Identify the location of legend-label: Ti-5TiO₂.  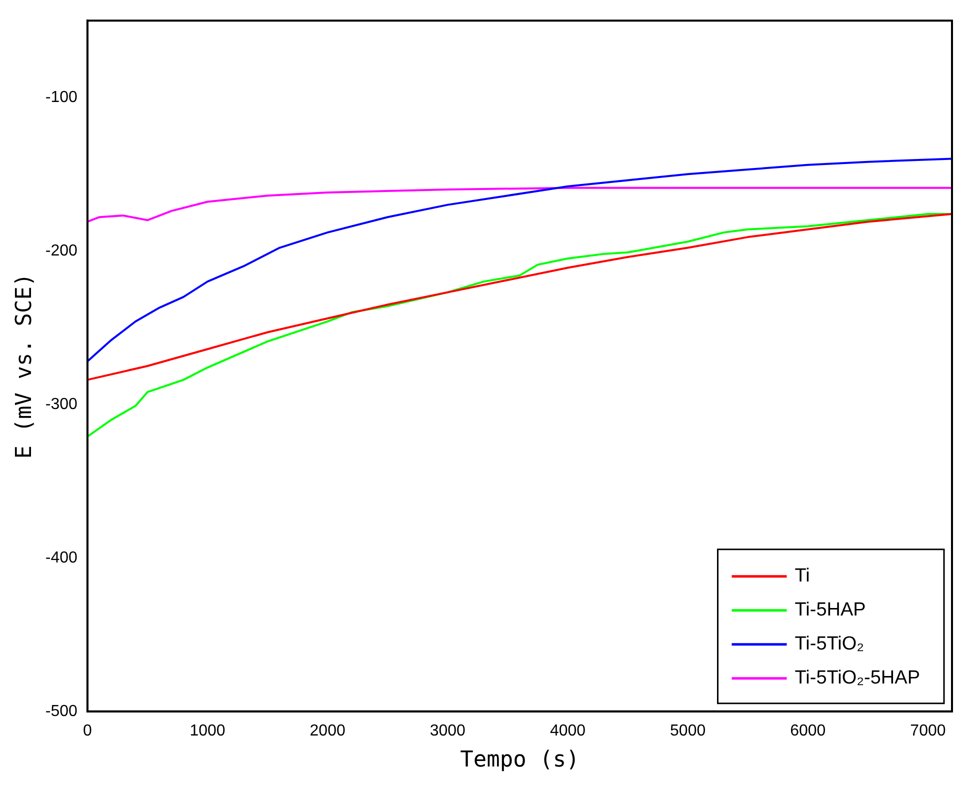
(829, 644).